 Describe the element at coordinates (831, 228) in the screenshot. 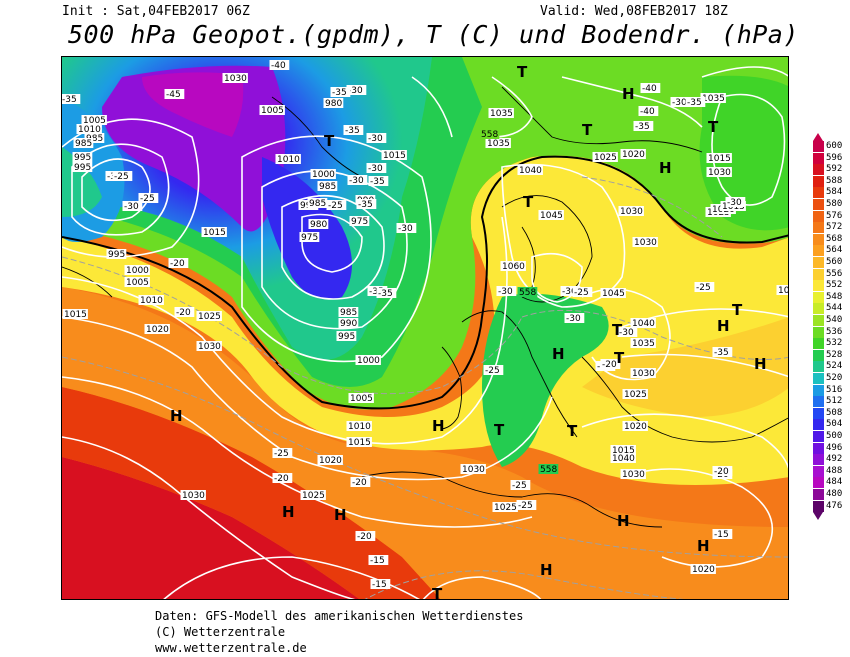

I see `scale-entry: 572` at that location.